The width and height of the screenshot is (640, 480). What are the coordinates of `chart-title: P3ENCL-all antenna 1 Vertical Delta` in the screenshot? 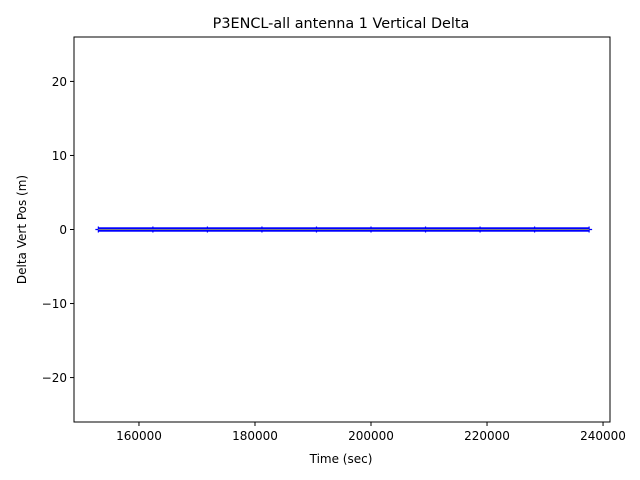 It's located at (341, 24).